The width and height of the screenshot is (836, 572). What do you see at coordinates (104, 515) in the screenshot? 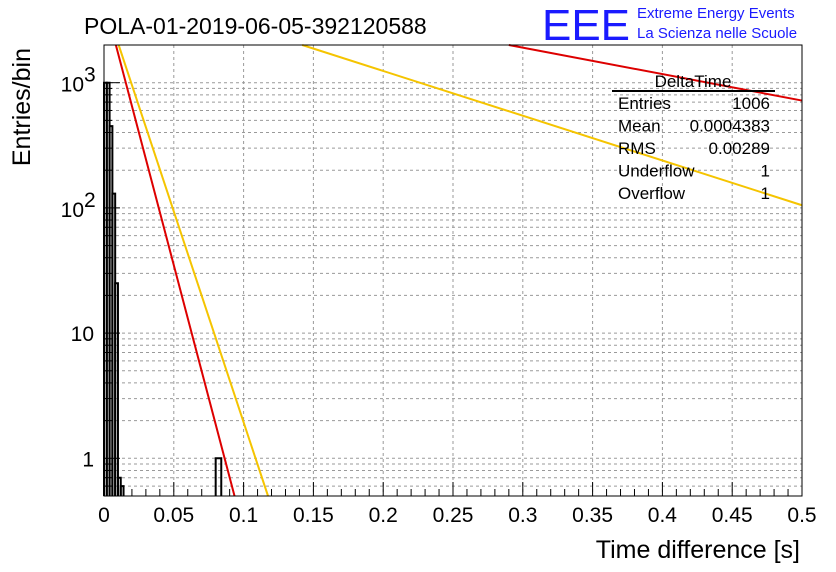
I see `x-tick-label: 0` at bounding box center [104, 515].